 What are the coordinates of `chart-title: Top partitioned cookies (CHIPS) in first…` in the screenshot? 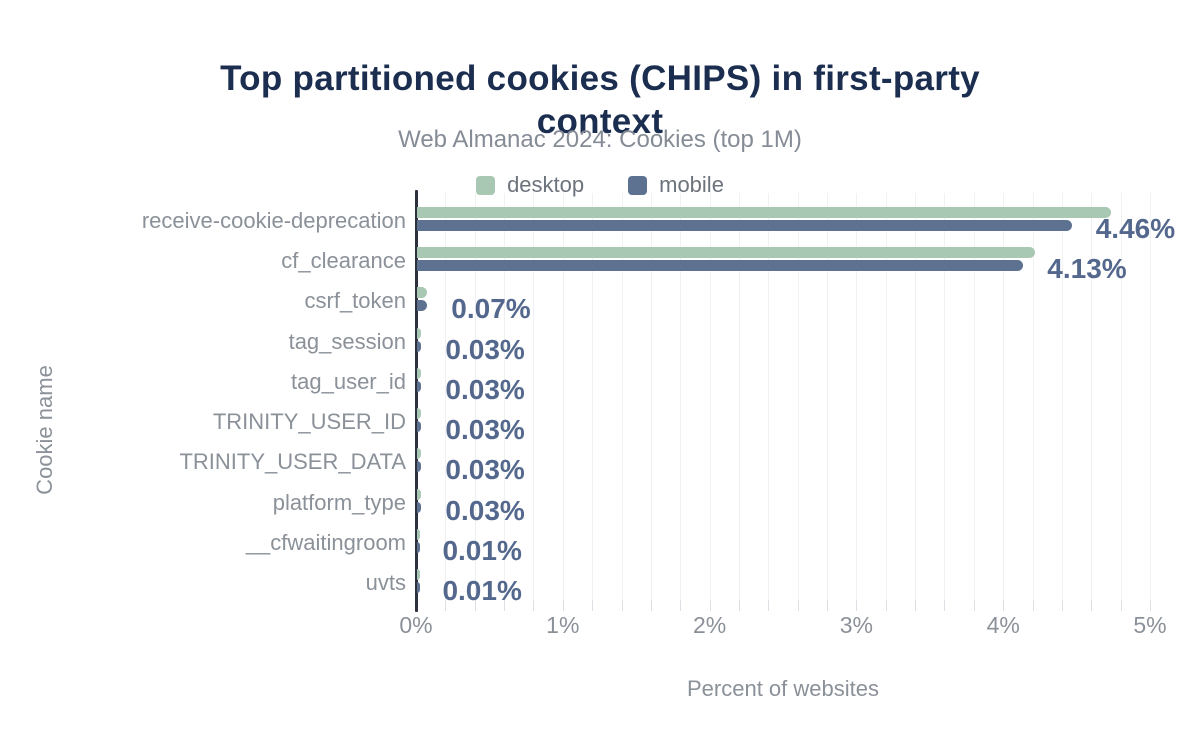 It's located at (600, 100).